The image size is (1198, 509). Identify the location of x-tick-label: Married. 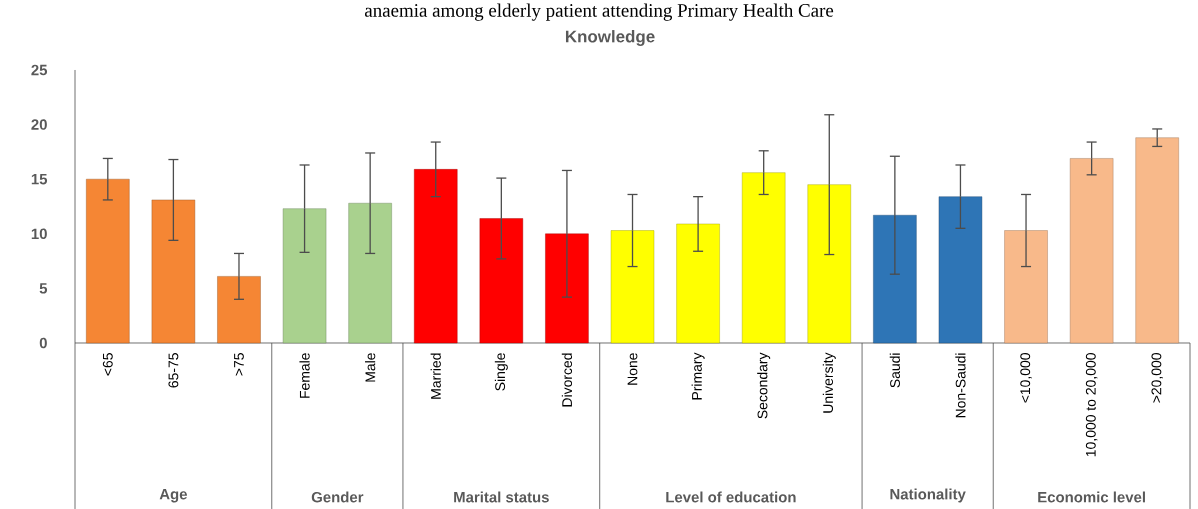
(435, 376).